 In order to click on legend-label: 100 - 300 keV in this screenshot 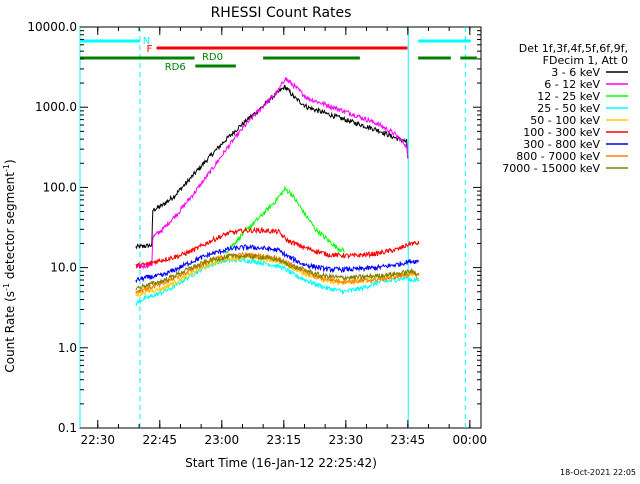, I will do `click(561, 132)`.